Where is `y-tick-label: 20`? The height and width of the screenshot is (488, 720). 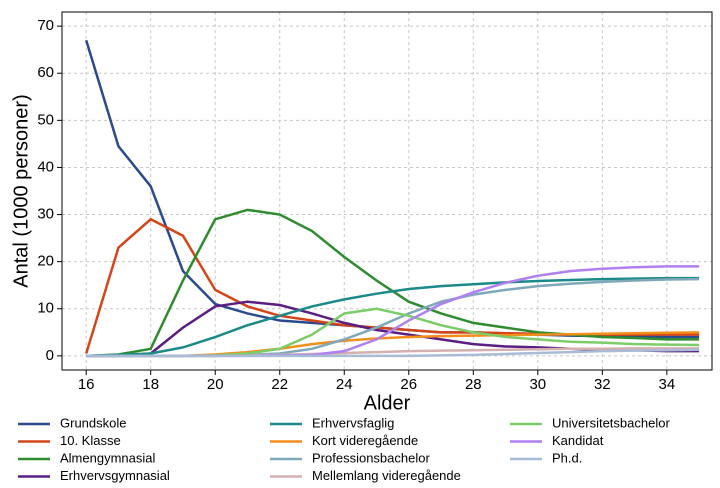
y-tick-label: 20 is located at coordinates (45, 261).